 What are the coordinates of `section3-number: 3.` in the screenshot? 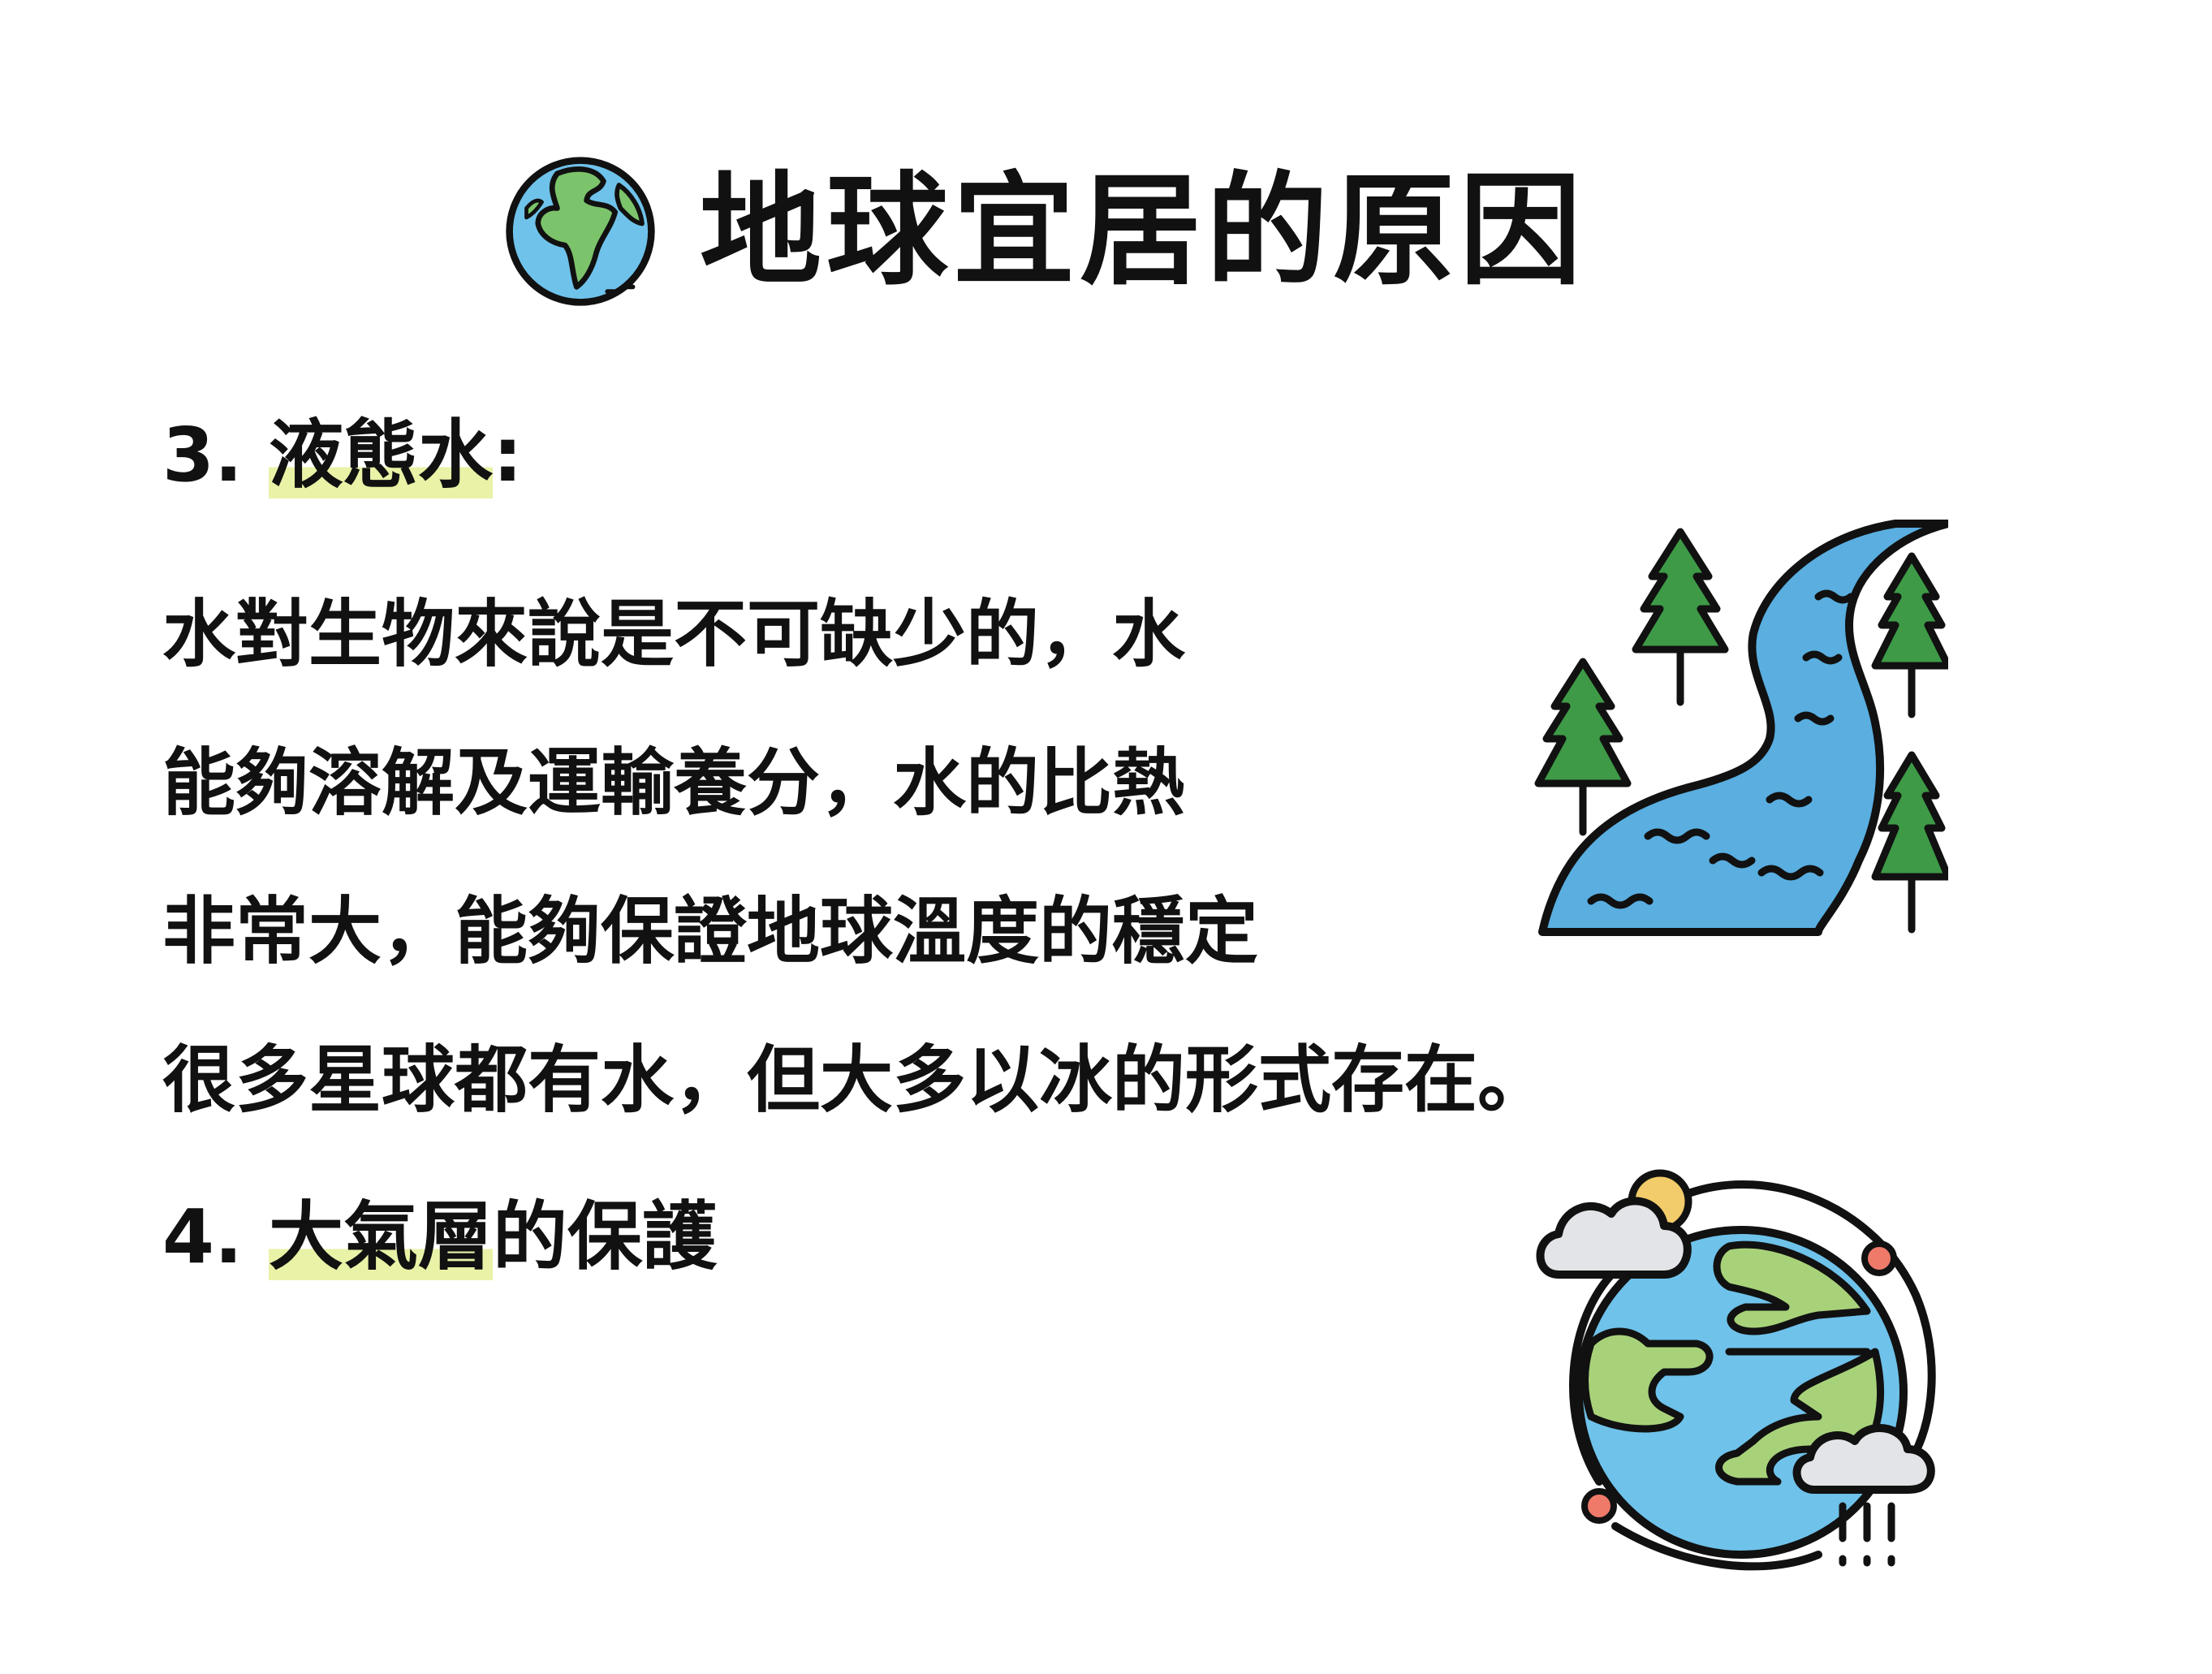 It's located at (202, 455).